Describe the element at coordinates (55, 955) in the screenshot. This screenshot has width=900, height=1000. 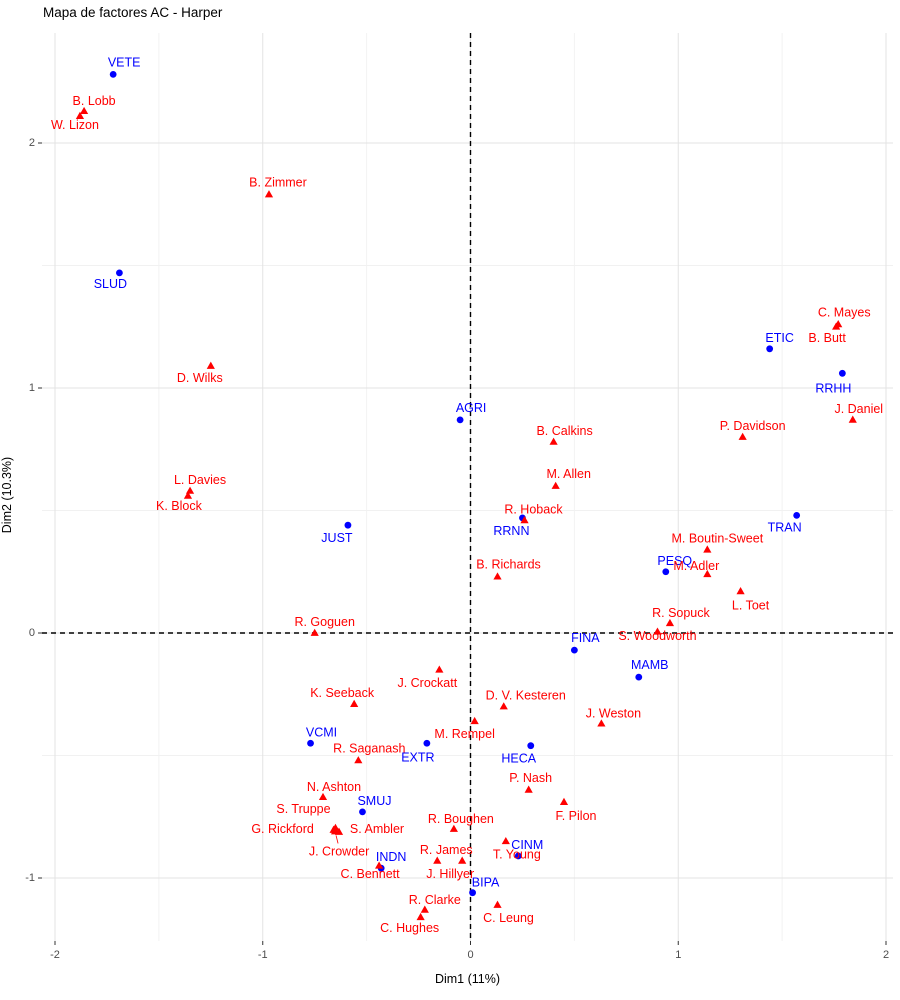
I see `x-axis-tick-label: -2` at that location.